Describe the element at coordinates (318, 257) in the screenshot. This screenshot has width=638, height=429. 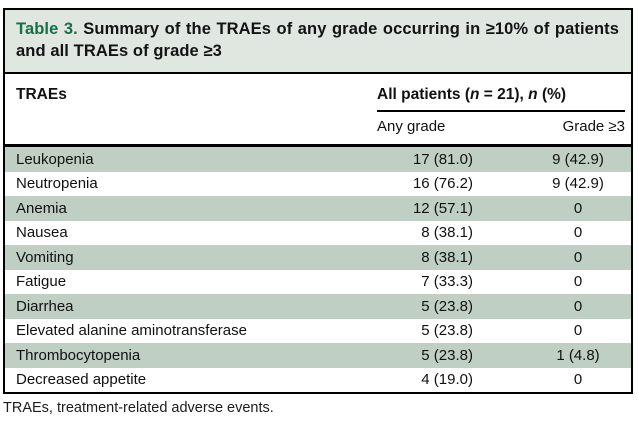
I see `table-row: Vomiting 8 (38.1) 0` at that location.